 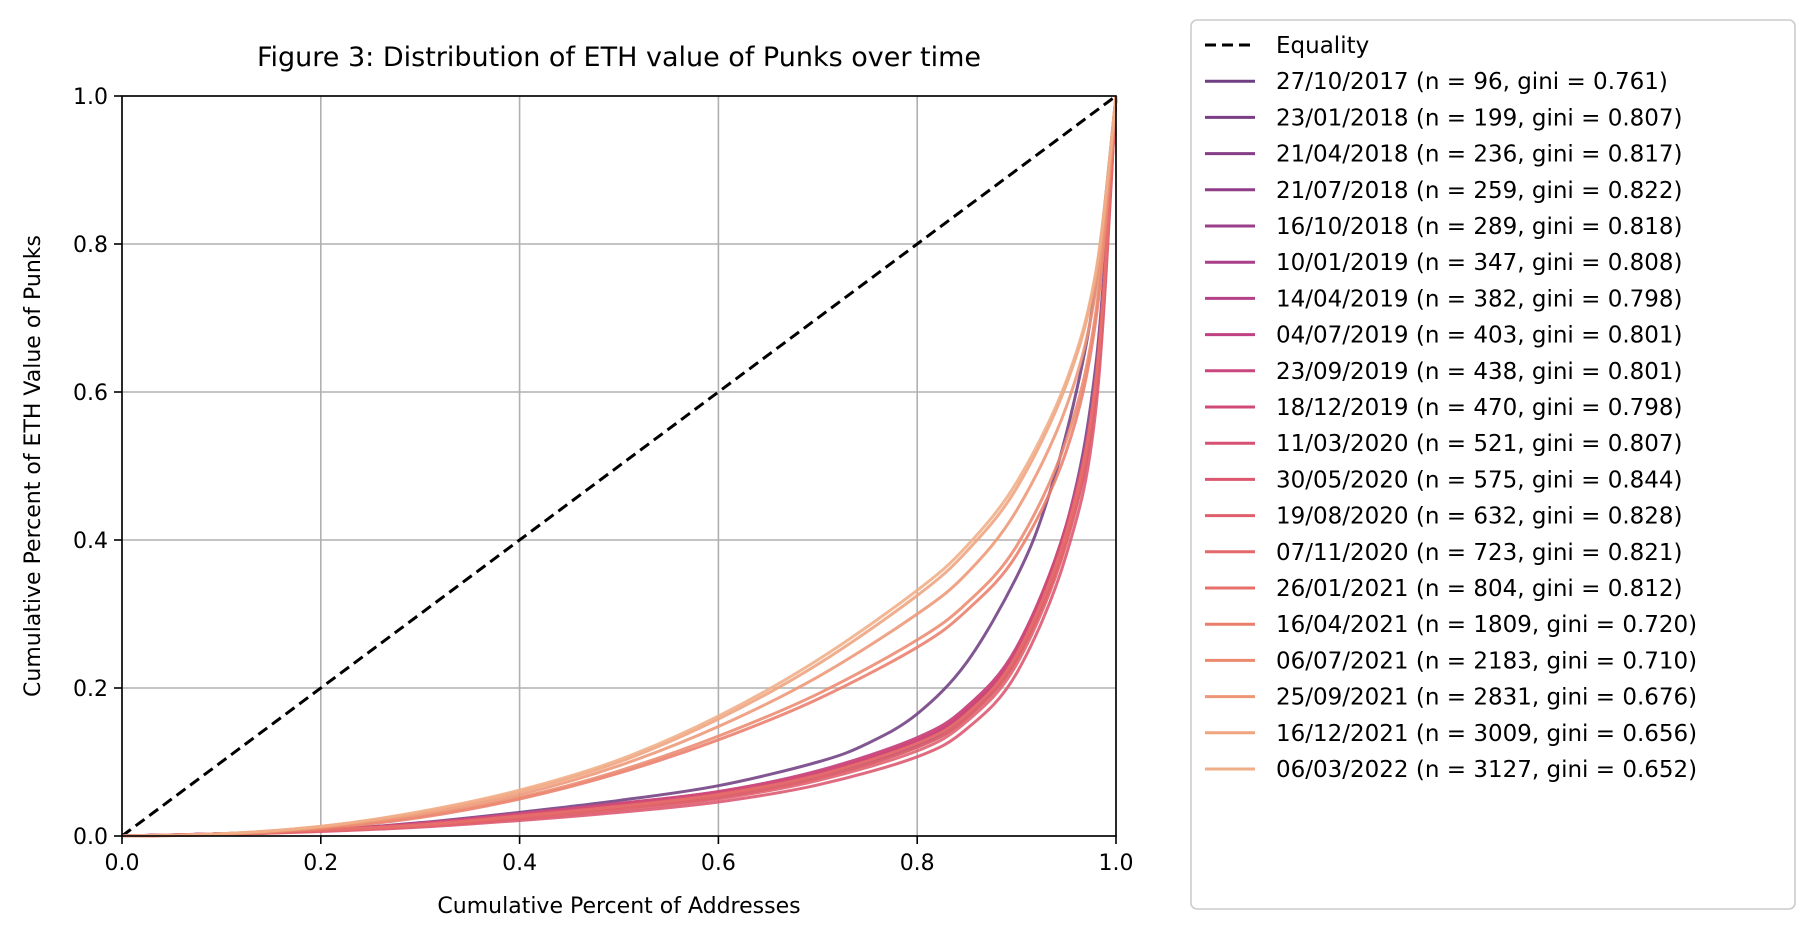 What do you see at coordinates (1479, 118) in the screenshot?
I see `legend-label-1: 23/01/2018 (n = 199, gini = 0.807)` at bounding box center [1479, 118].